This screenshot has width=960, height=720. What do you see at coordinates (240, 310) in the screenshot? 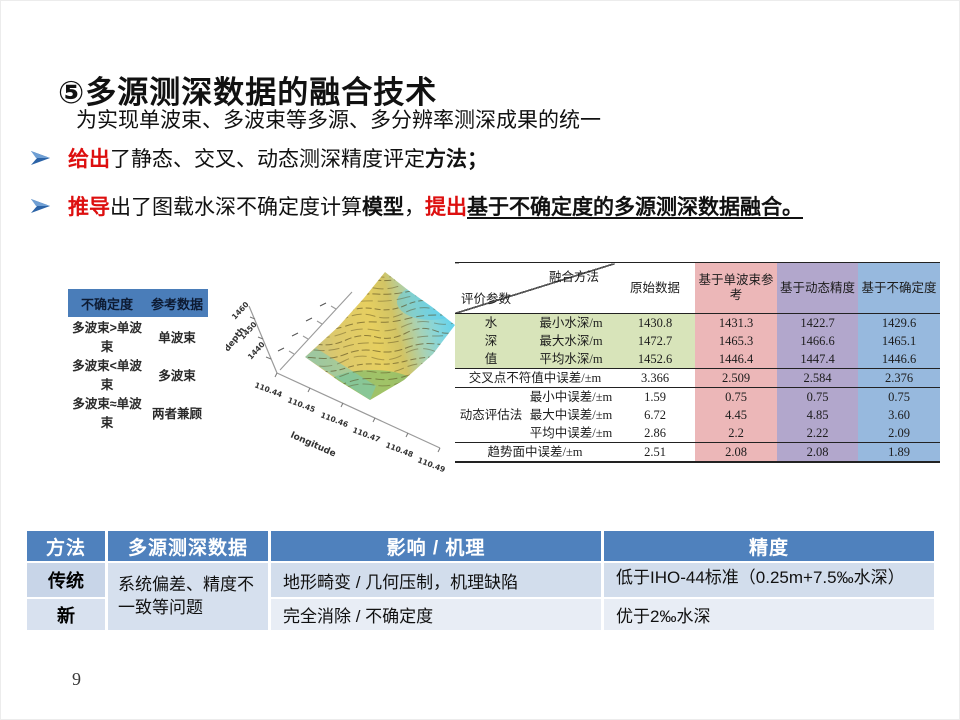
I see `depth-tick-label: 1460` at bounding box center [240, 310].